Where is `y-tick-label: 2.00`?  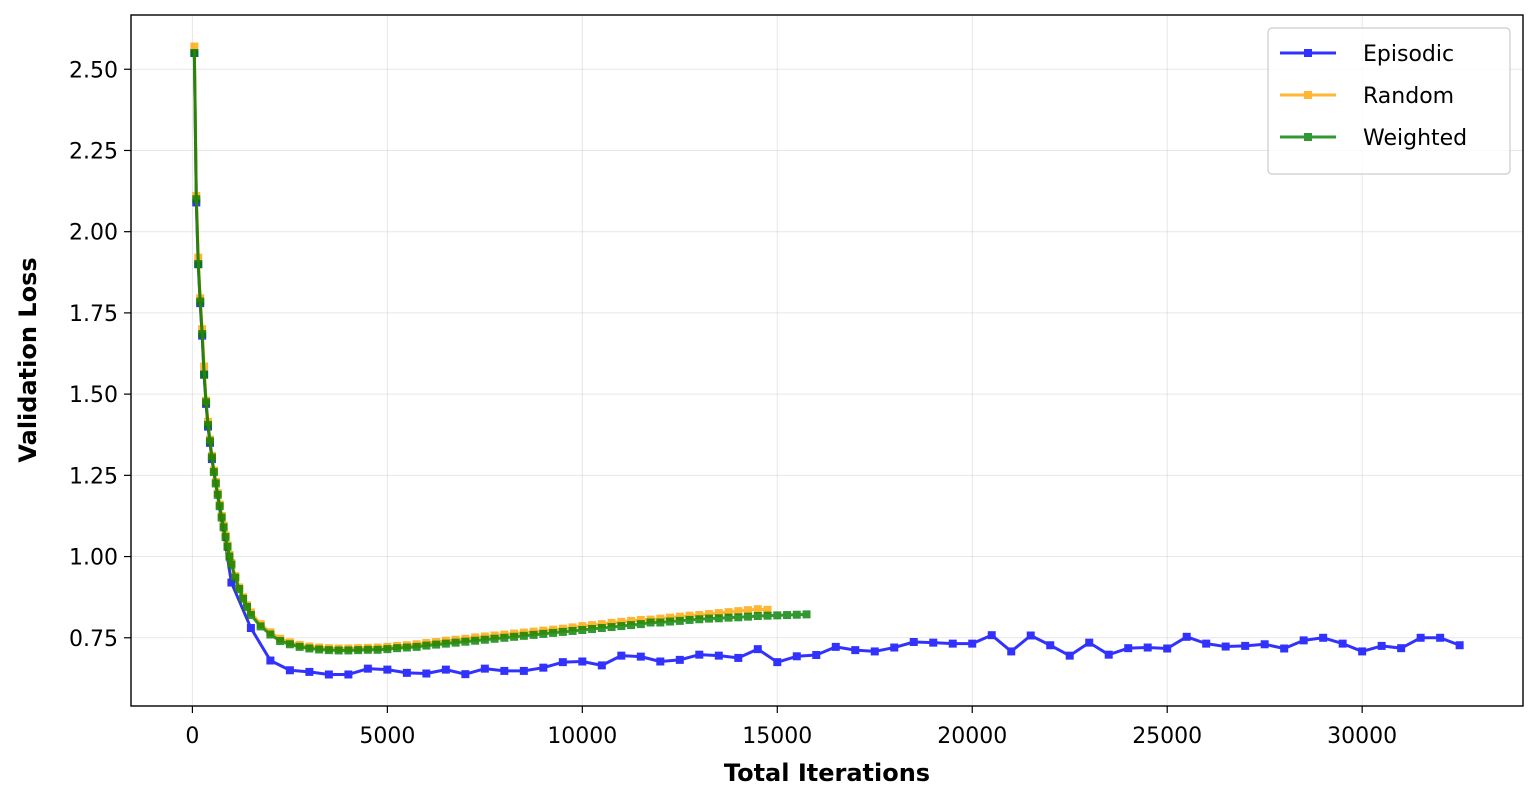 y-tick-label: 2.00 is located at coordinates (93, 233).